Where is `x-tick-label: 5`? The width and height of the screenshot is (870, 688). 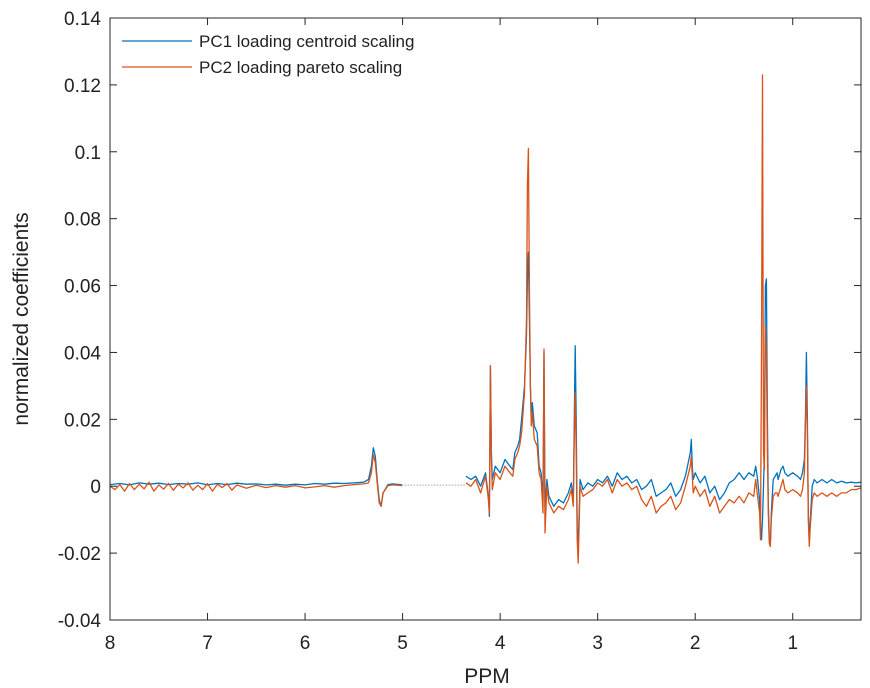
x-tick-label: 5 is located at coordinates (402, 643).